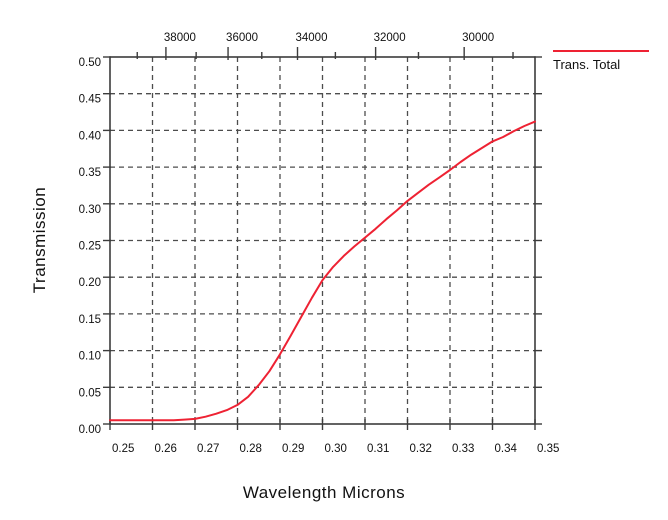 Image resolution: width=668 pixels, height=520 pixels. Describe the element at coordinates (39, 240) in the screenshot. I see `y-axis-title: Transmission` at that location.